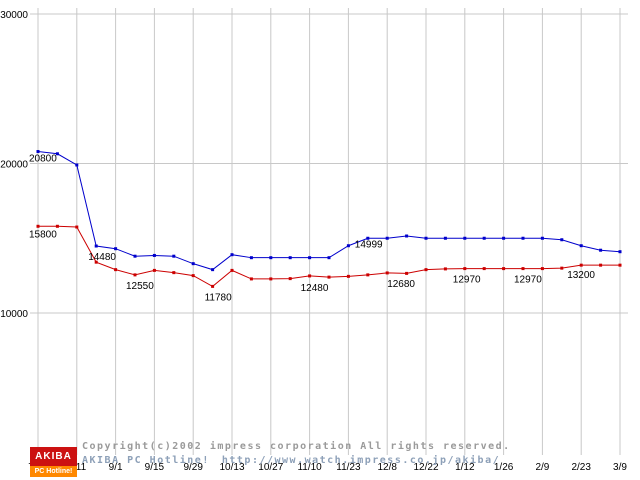  I want to click on site-url-text: http://www.watch.impress.co.jp/akiba/, so click(361, 460).